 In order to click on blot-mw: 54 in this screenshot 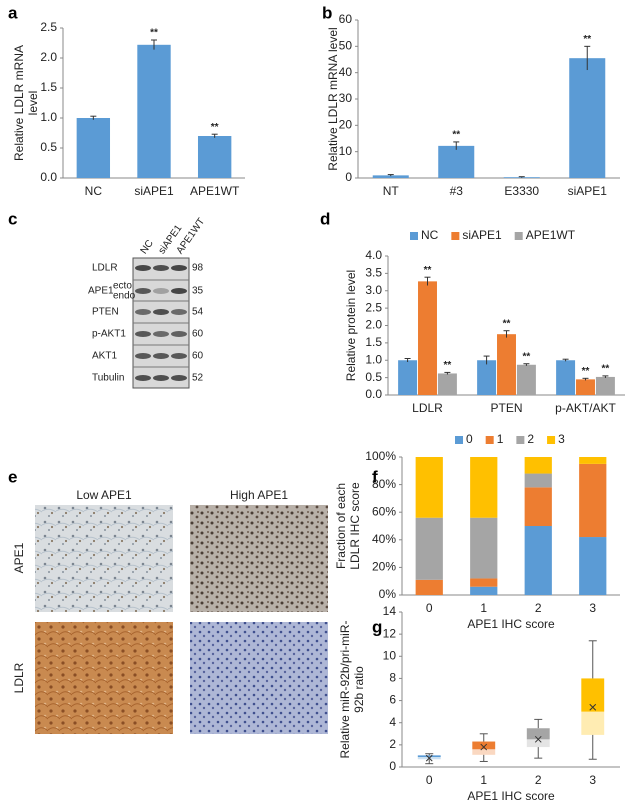, I will do `click(198, 312)`.